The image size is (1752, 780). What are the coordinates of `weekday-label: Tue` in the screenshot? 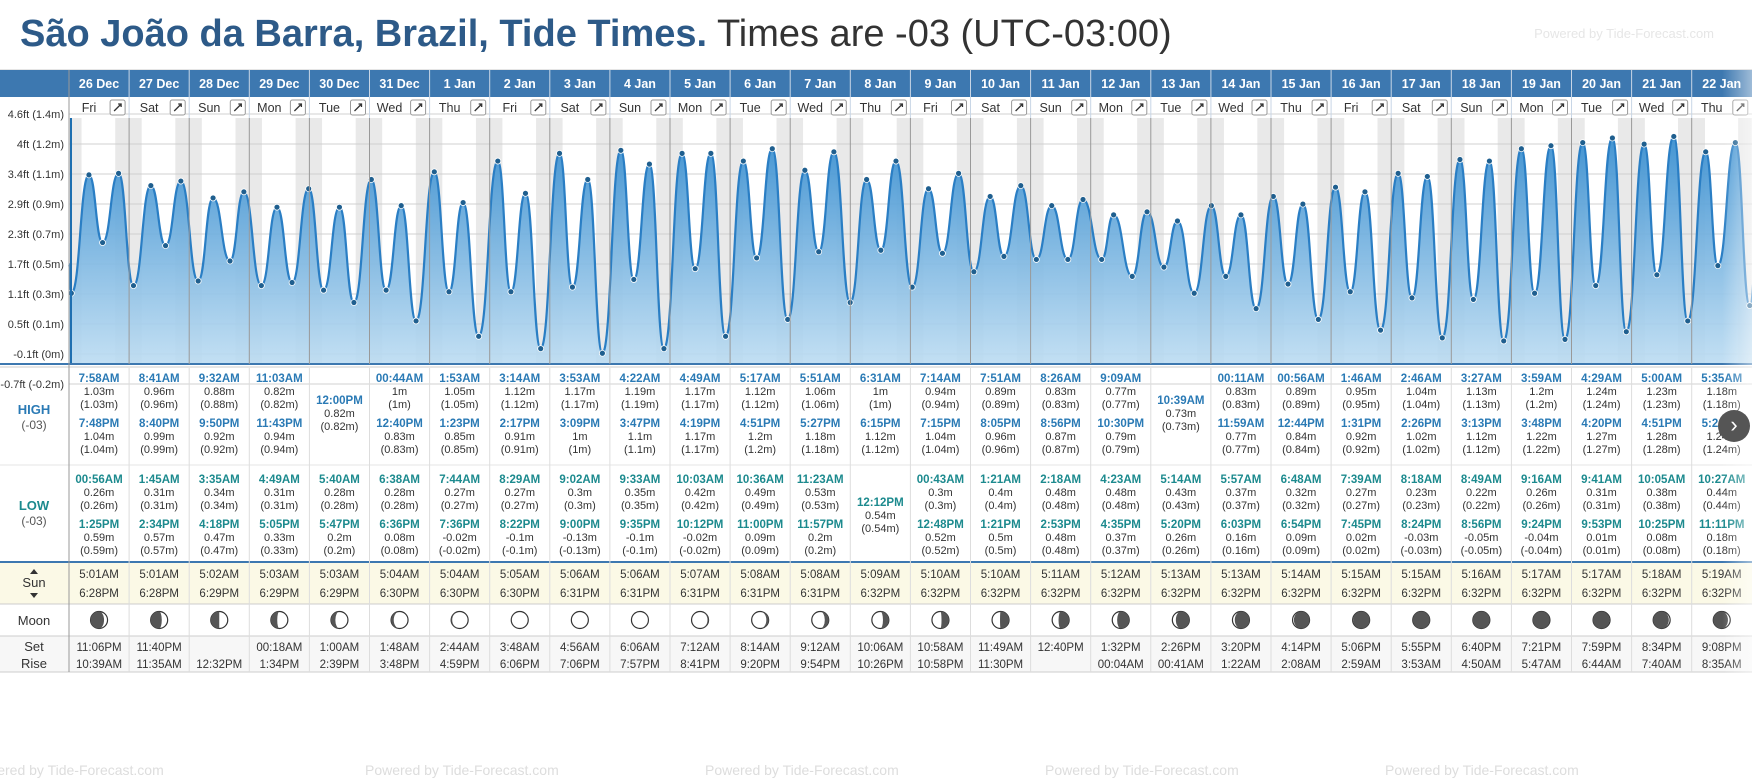 It's located at (750, 108).